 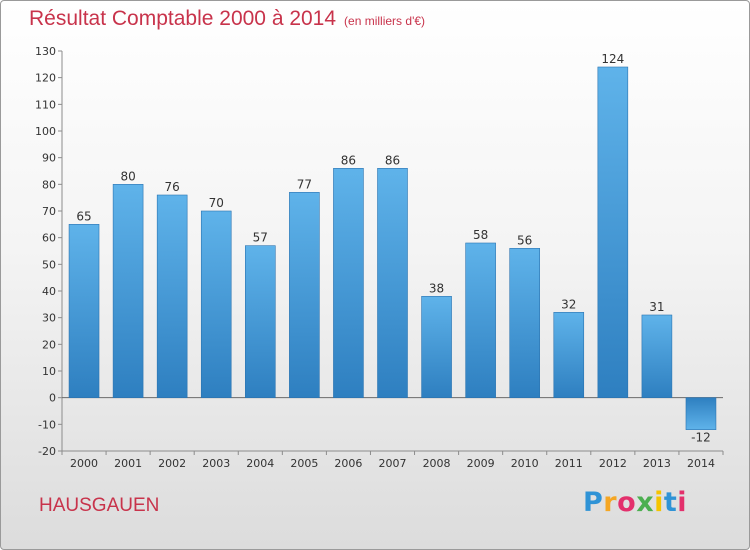 I want to click on value-label-2005: 77, so click(x=304, y=184).